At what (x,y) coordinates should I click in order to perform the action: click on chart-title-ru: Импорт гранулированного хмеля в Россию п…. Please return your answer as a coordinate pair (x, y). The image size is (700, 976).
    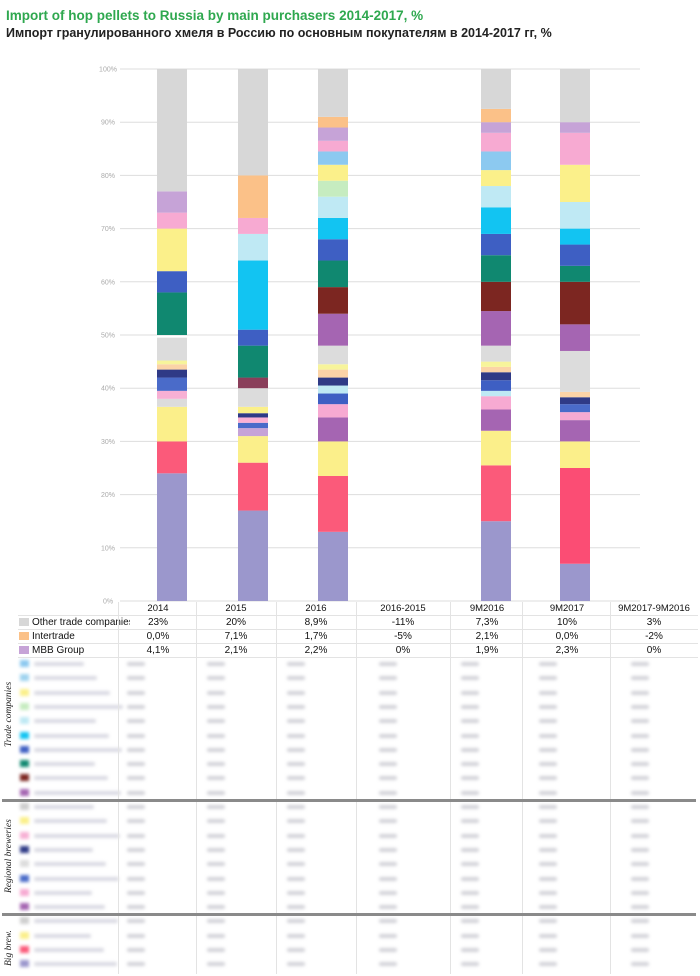
    Looking at the image, I should click on (279, 33).